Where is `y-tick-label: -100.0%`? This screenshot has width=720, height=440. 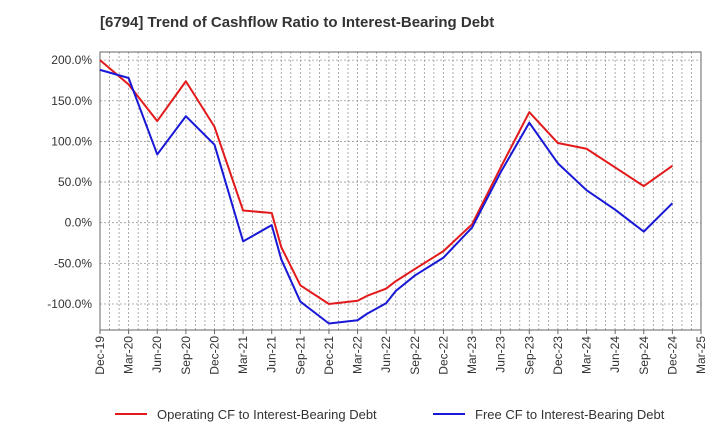 y-tick-label: -100.0% is located at coordinates (69, 304).